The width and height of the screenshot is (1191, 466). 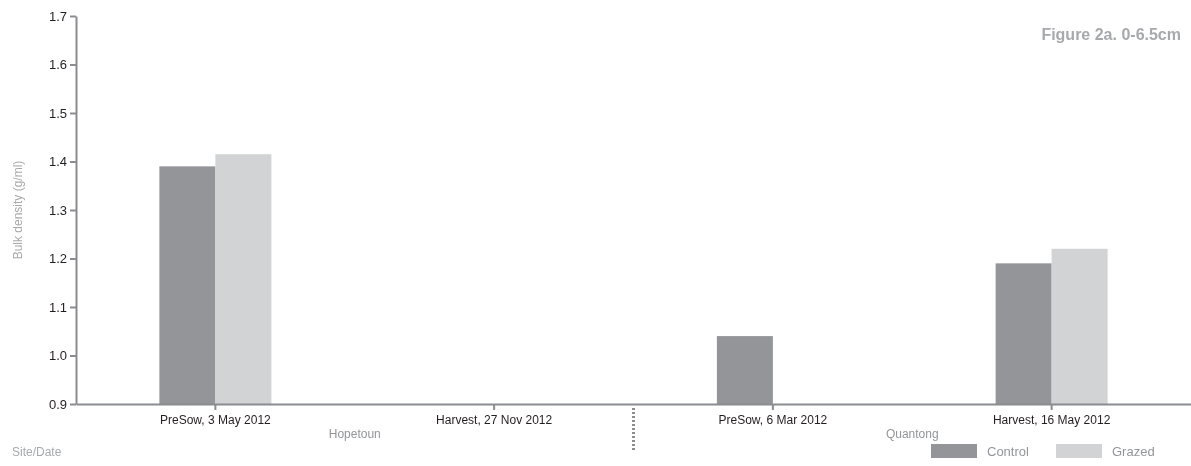 I want to click on x-tick-label: PreSow, 3 May 2012, so click(x=216, y=419).